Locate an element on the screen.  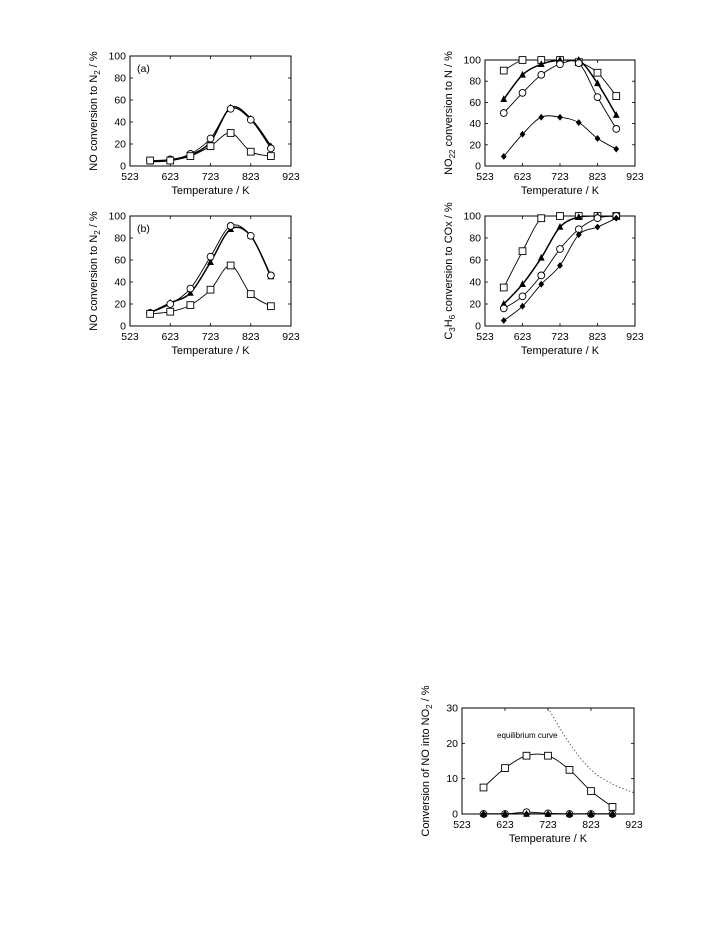
series-triangle-b is located at coordinates (210, 270).